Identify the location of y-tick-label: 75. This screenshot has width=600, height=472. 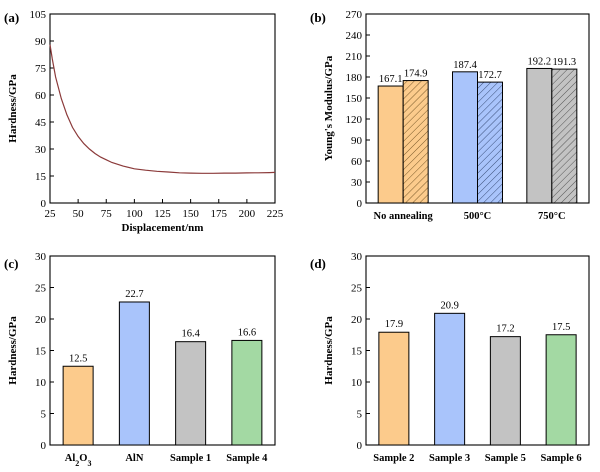
(41, 69).